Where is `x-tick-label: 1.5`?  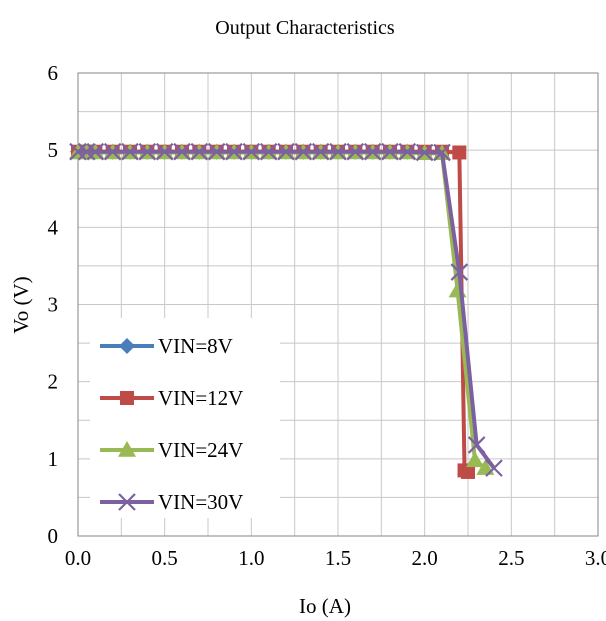 x-tick-label: 1.5 is located at coordinates (338, 558).